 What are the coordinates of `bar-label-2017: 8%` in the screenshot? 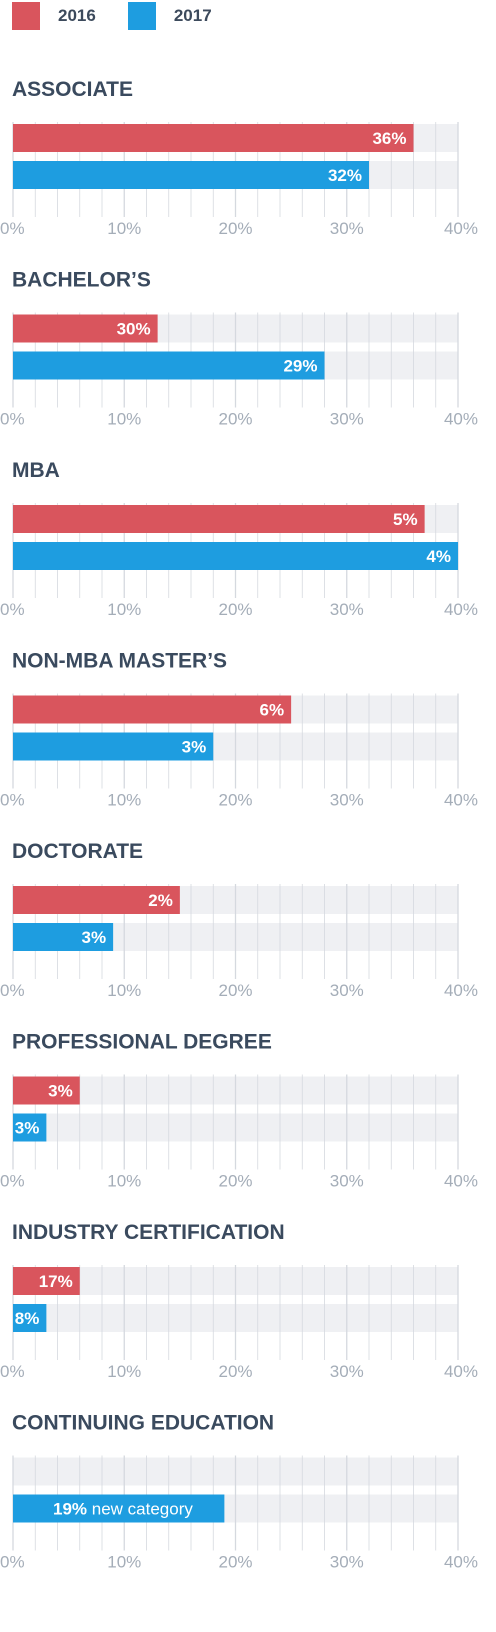 It's located at (27, 1318).